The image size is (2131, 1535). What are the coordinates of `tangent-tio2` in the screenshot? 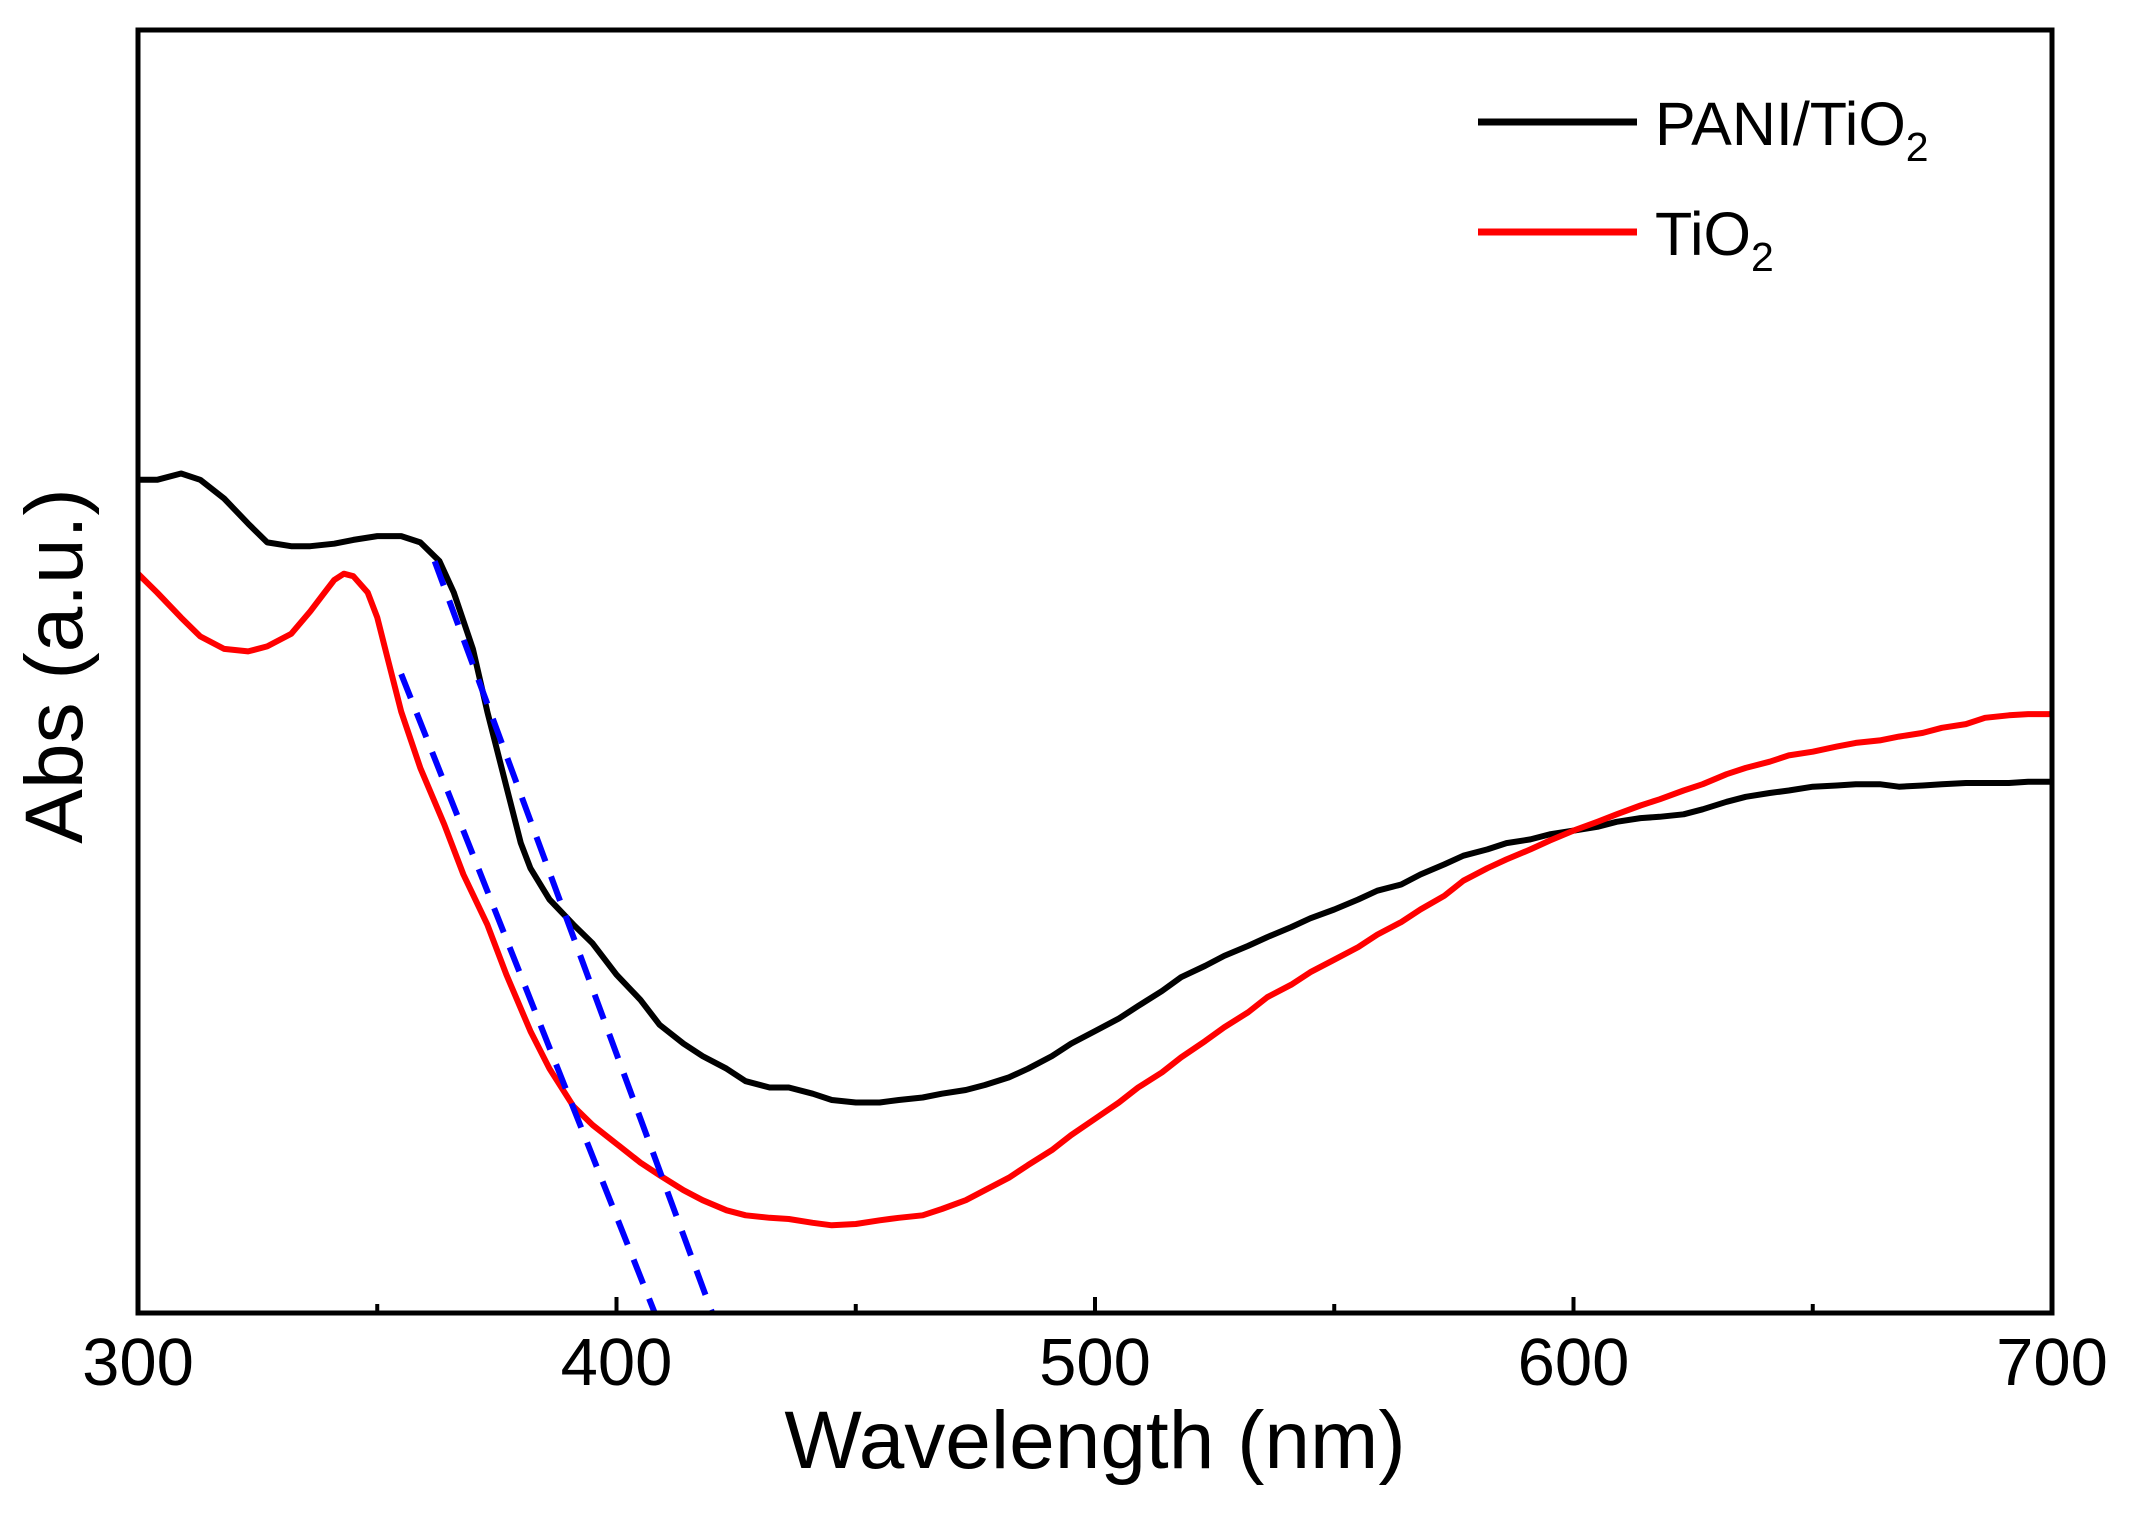 It's located at (528, 993).